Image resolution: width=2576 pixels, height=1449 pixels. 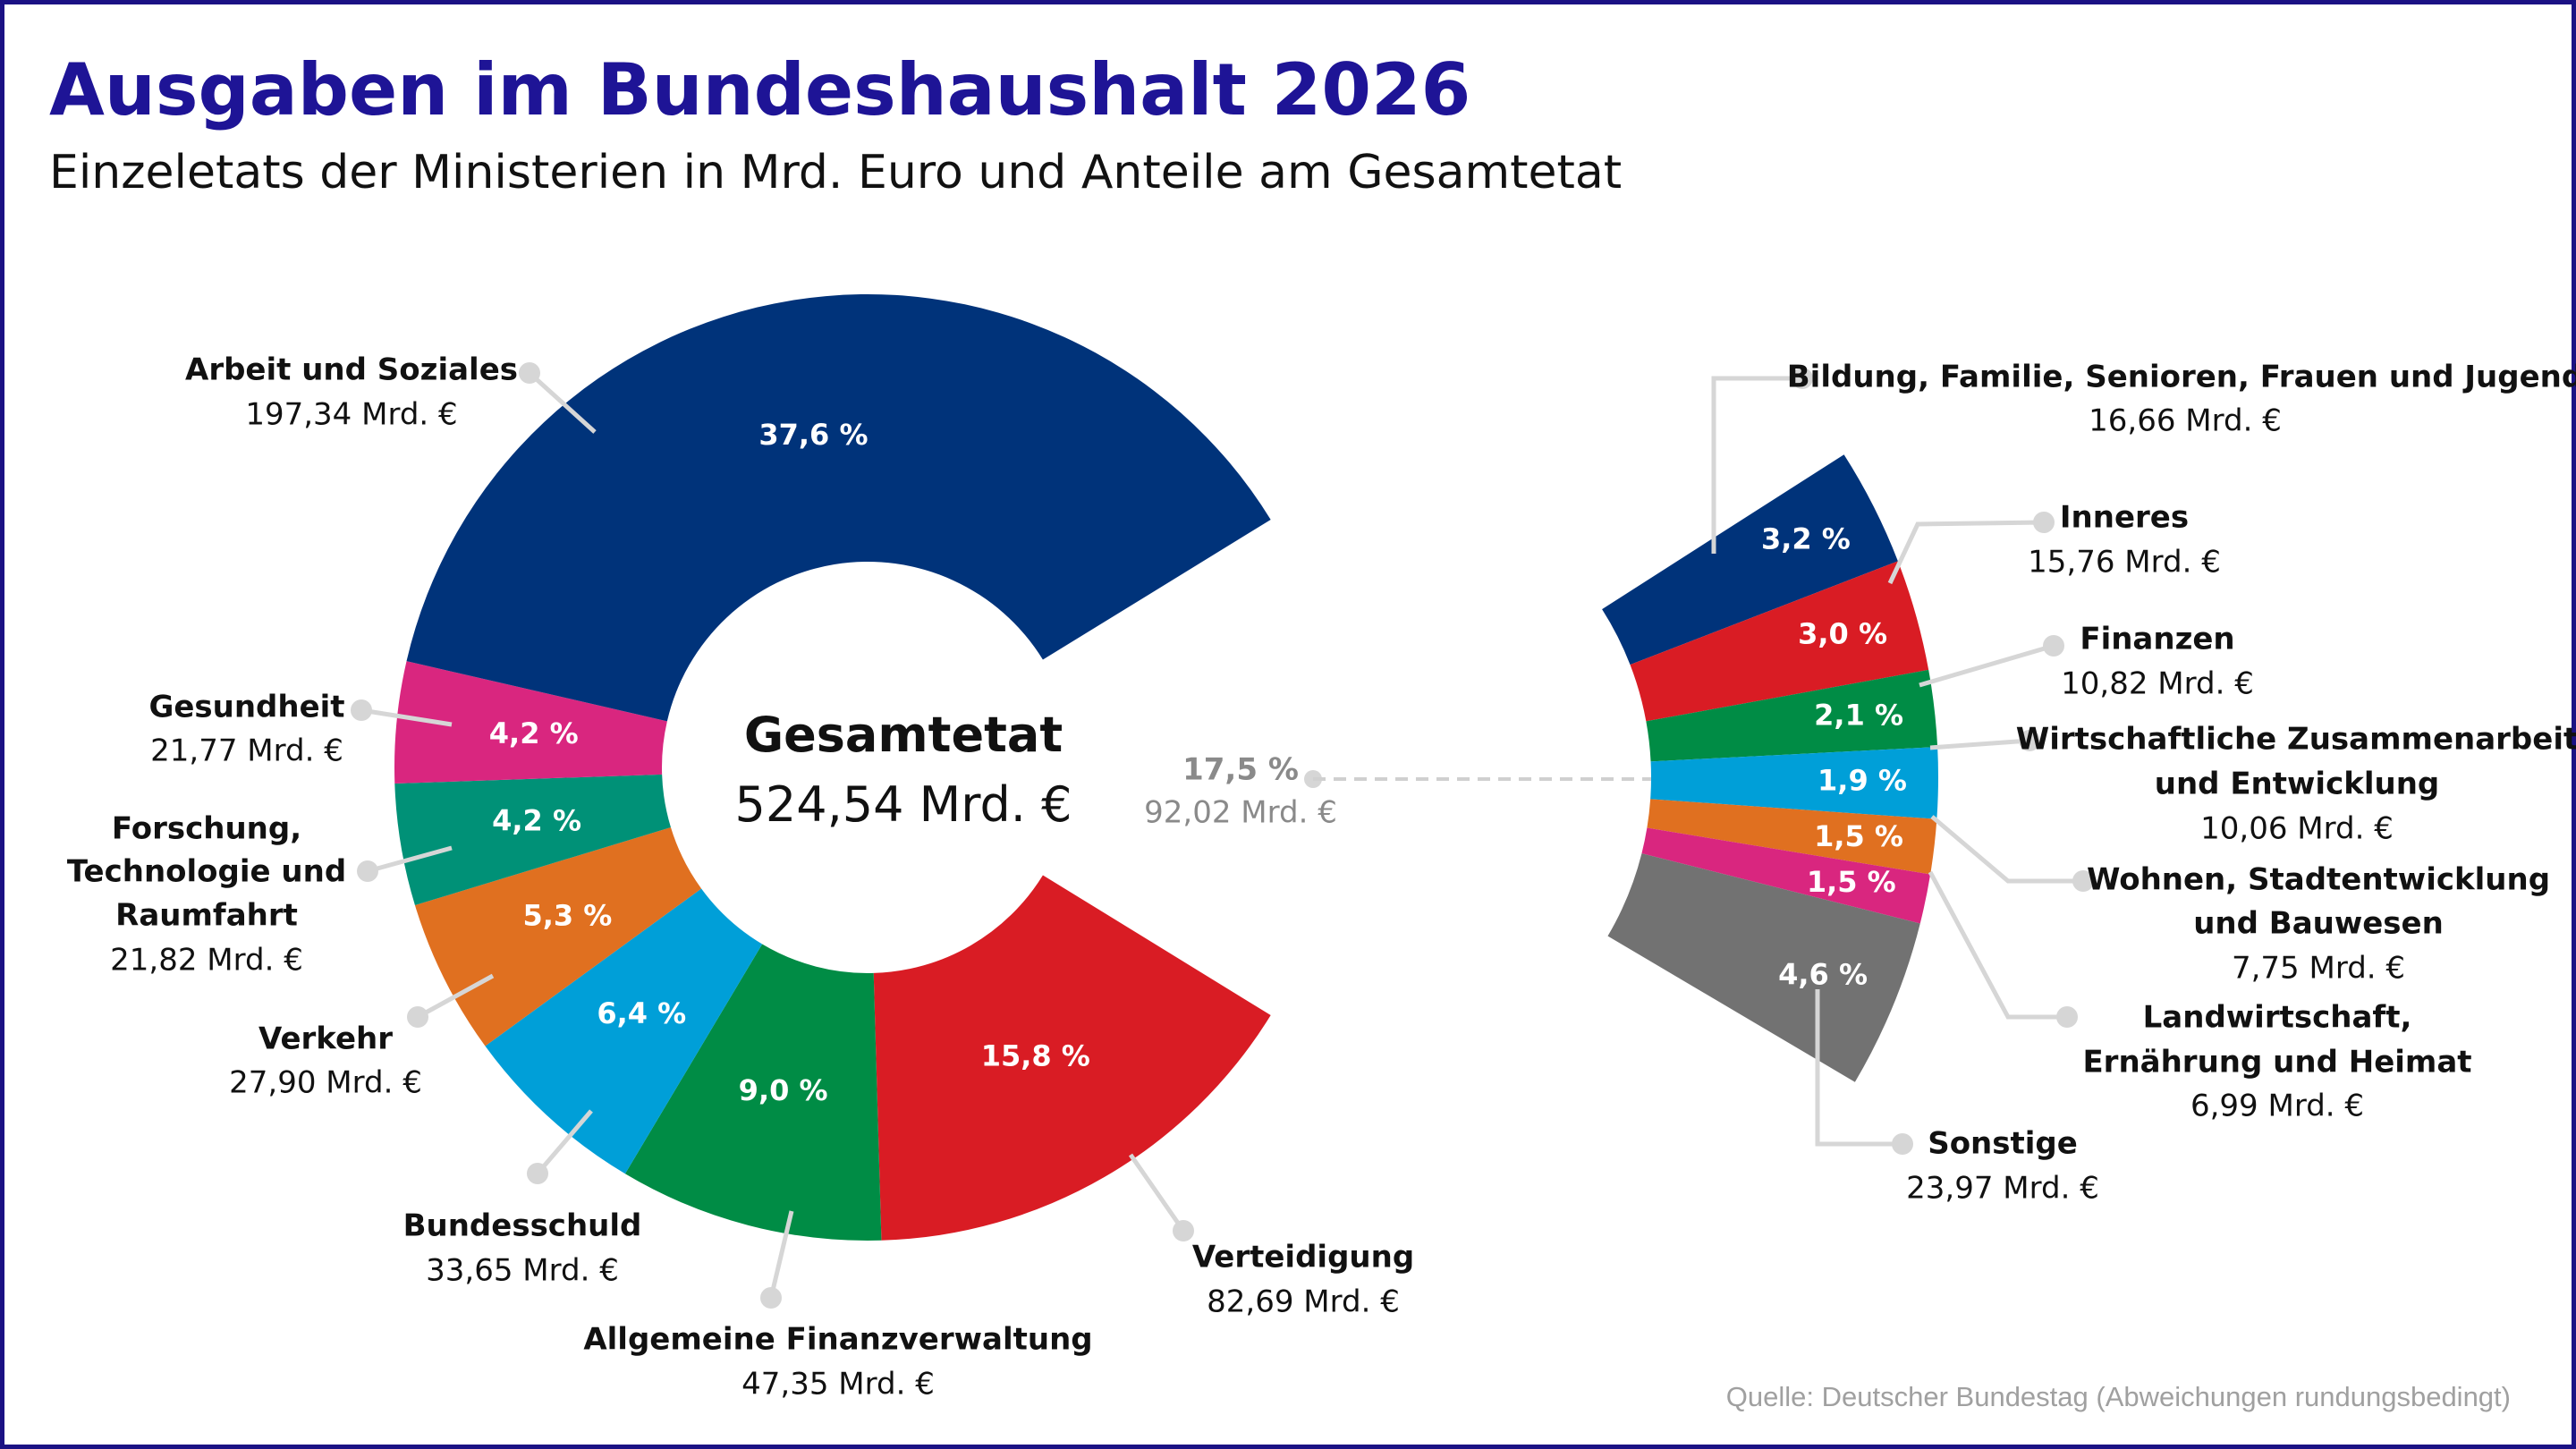 What do you see at coordinates (522, 1199) in the screenshot?
I see `label-bundesschuld: Bundesschuld 33,65 Mrd. €` at bounding box center [522, 1199].